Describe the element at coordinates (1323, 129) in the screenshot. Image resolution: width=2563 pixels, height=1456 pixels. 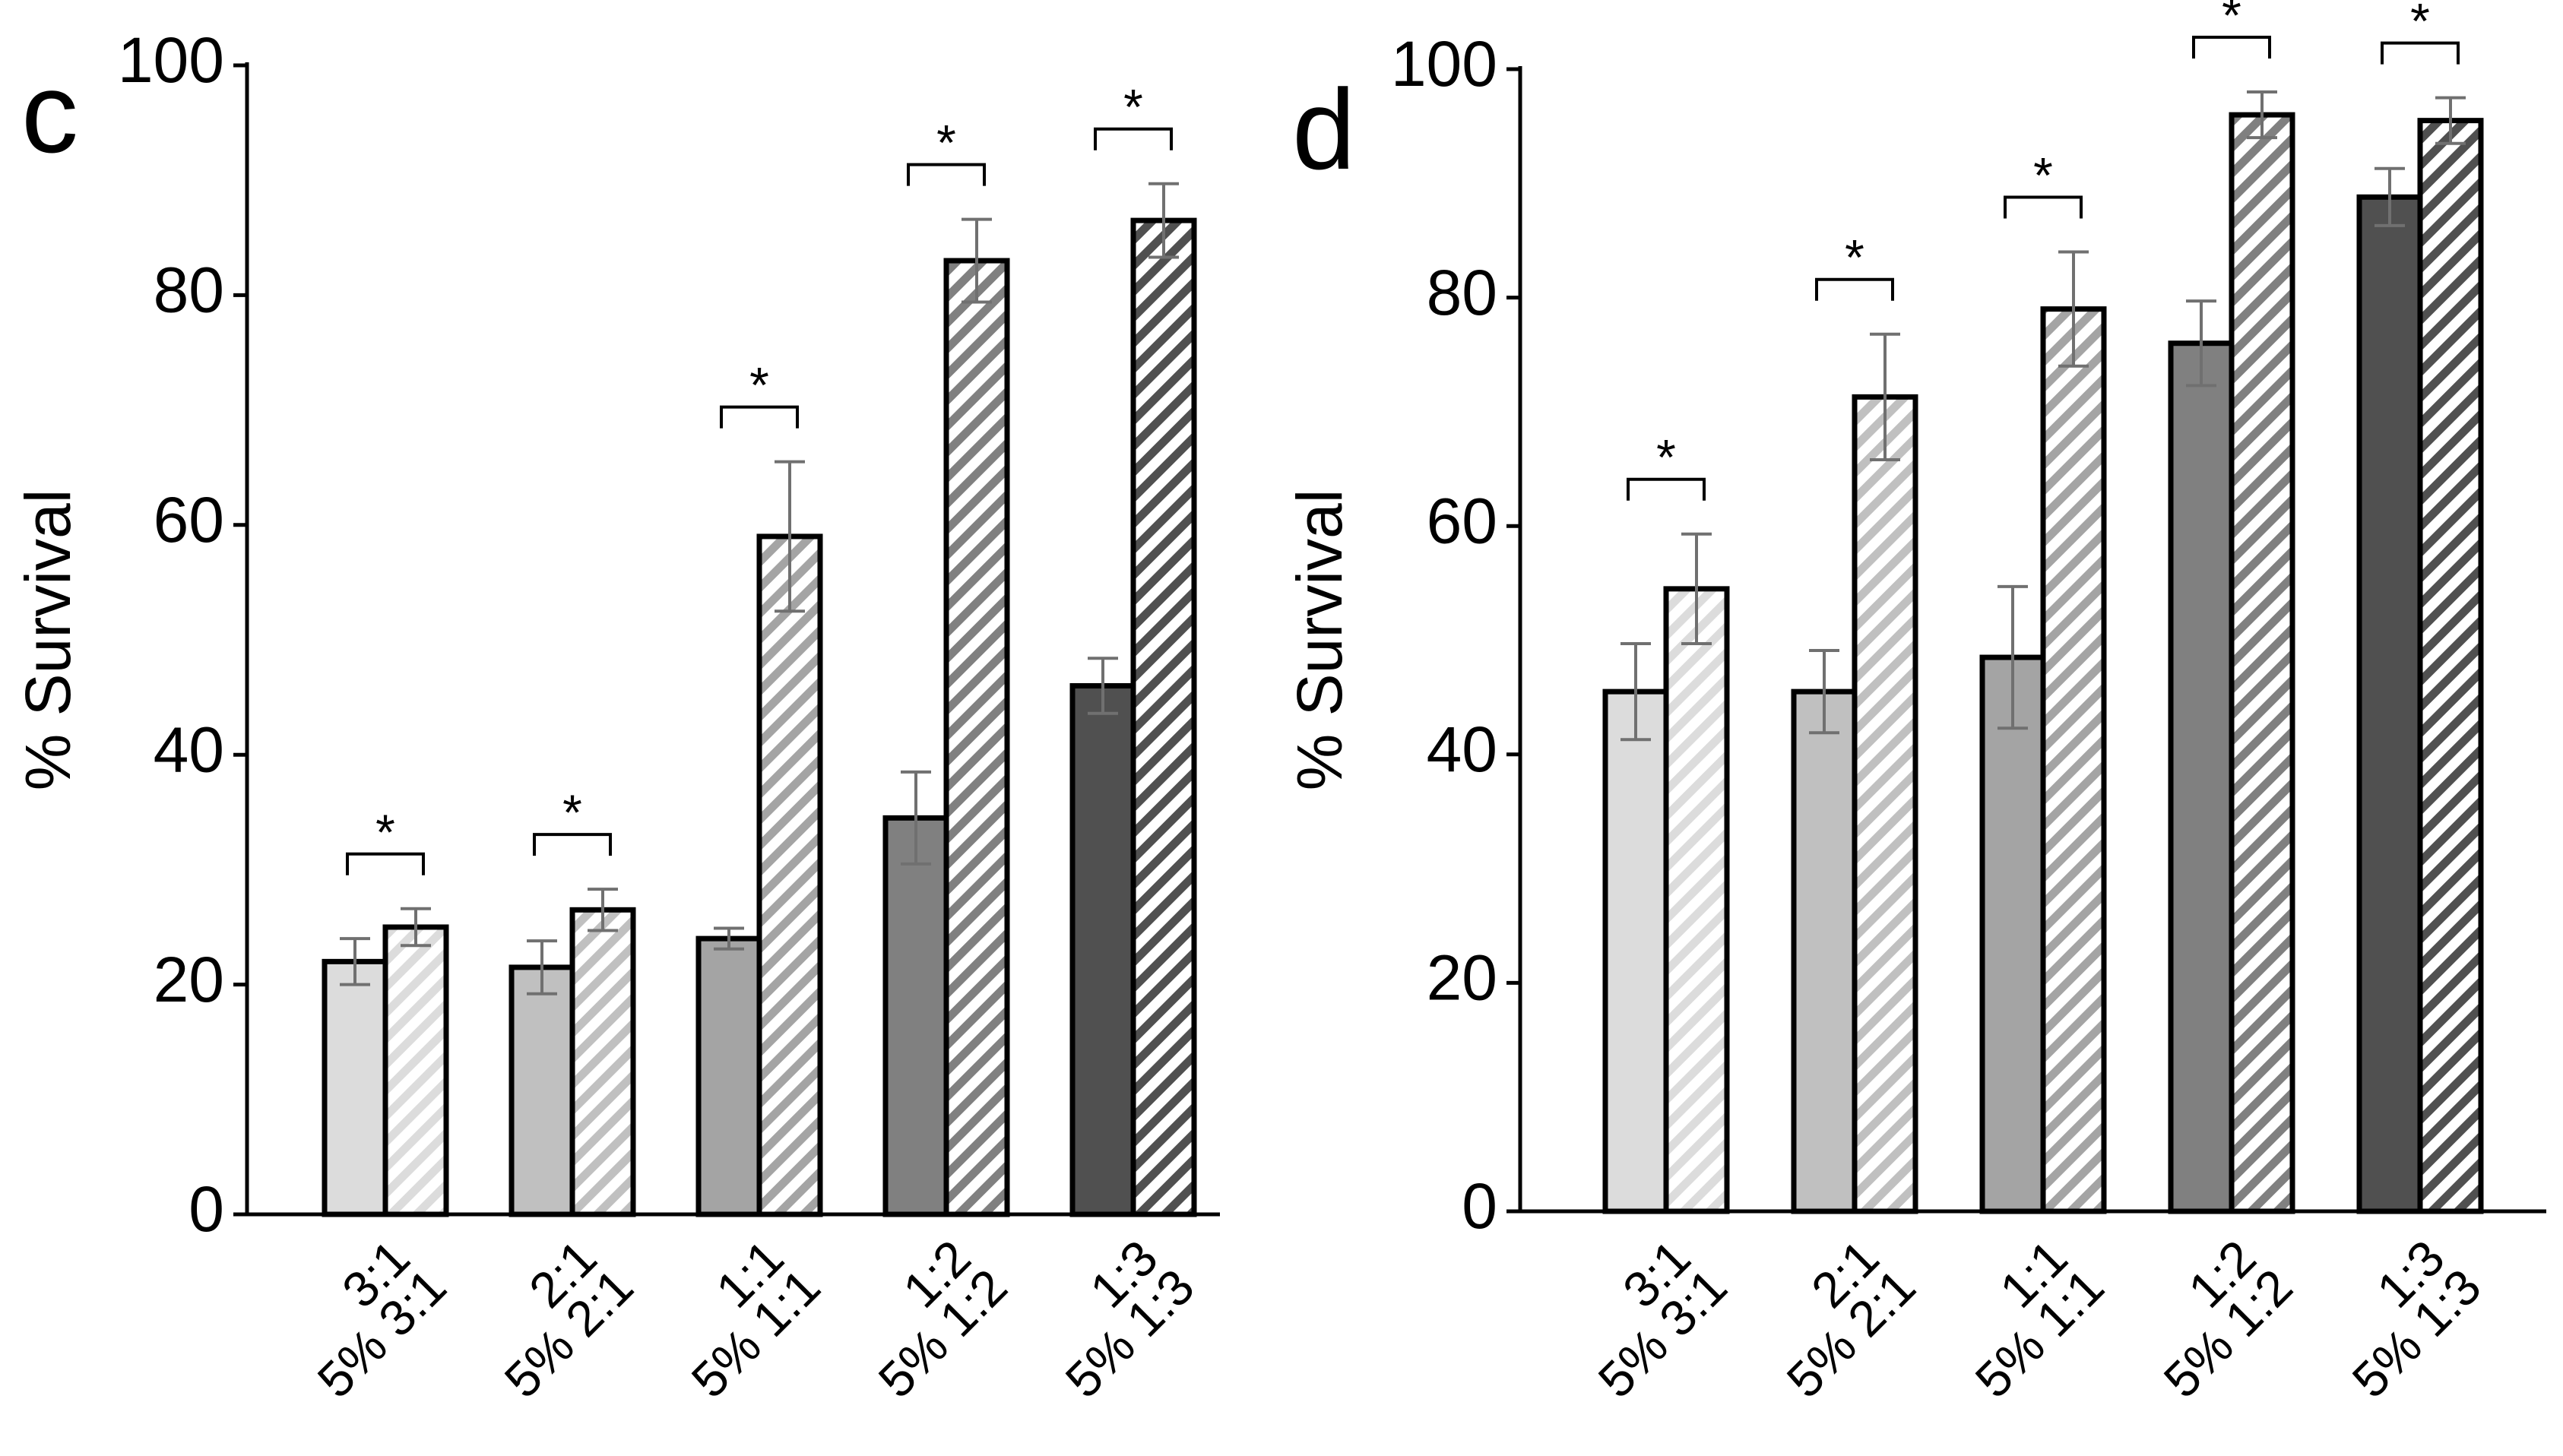
I see `panel-label: d` at that location.